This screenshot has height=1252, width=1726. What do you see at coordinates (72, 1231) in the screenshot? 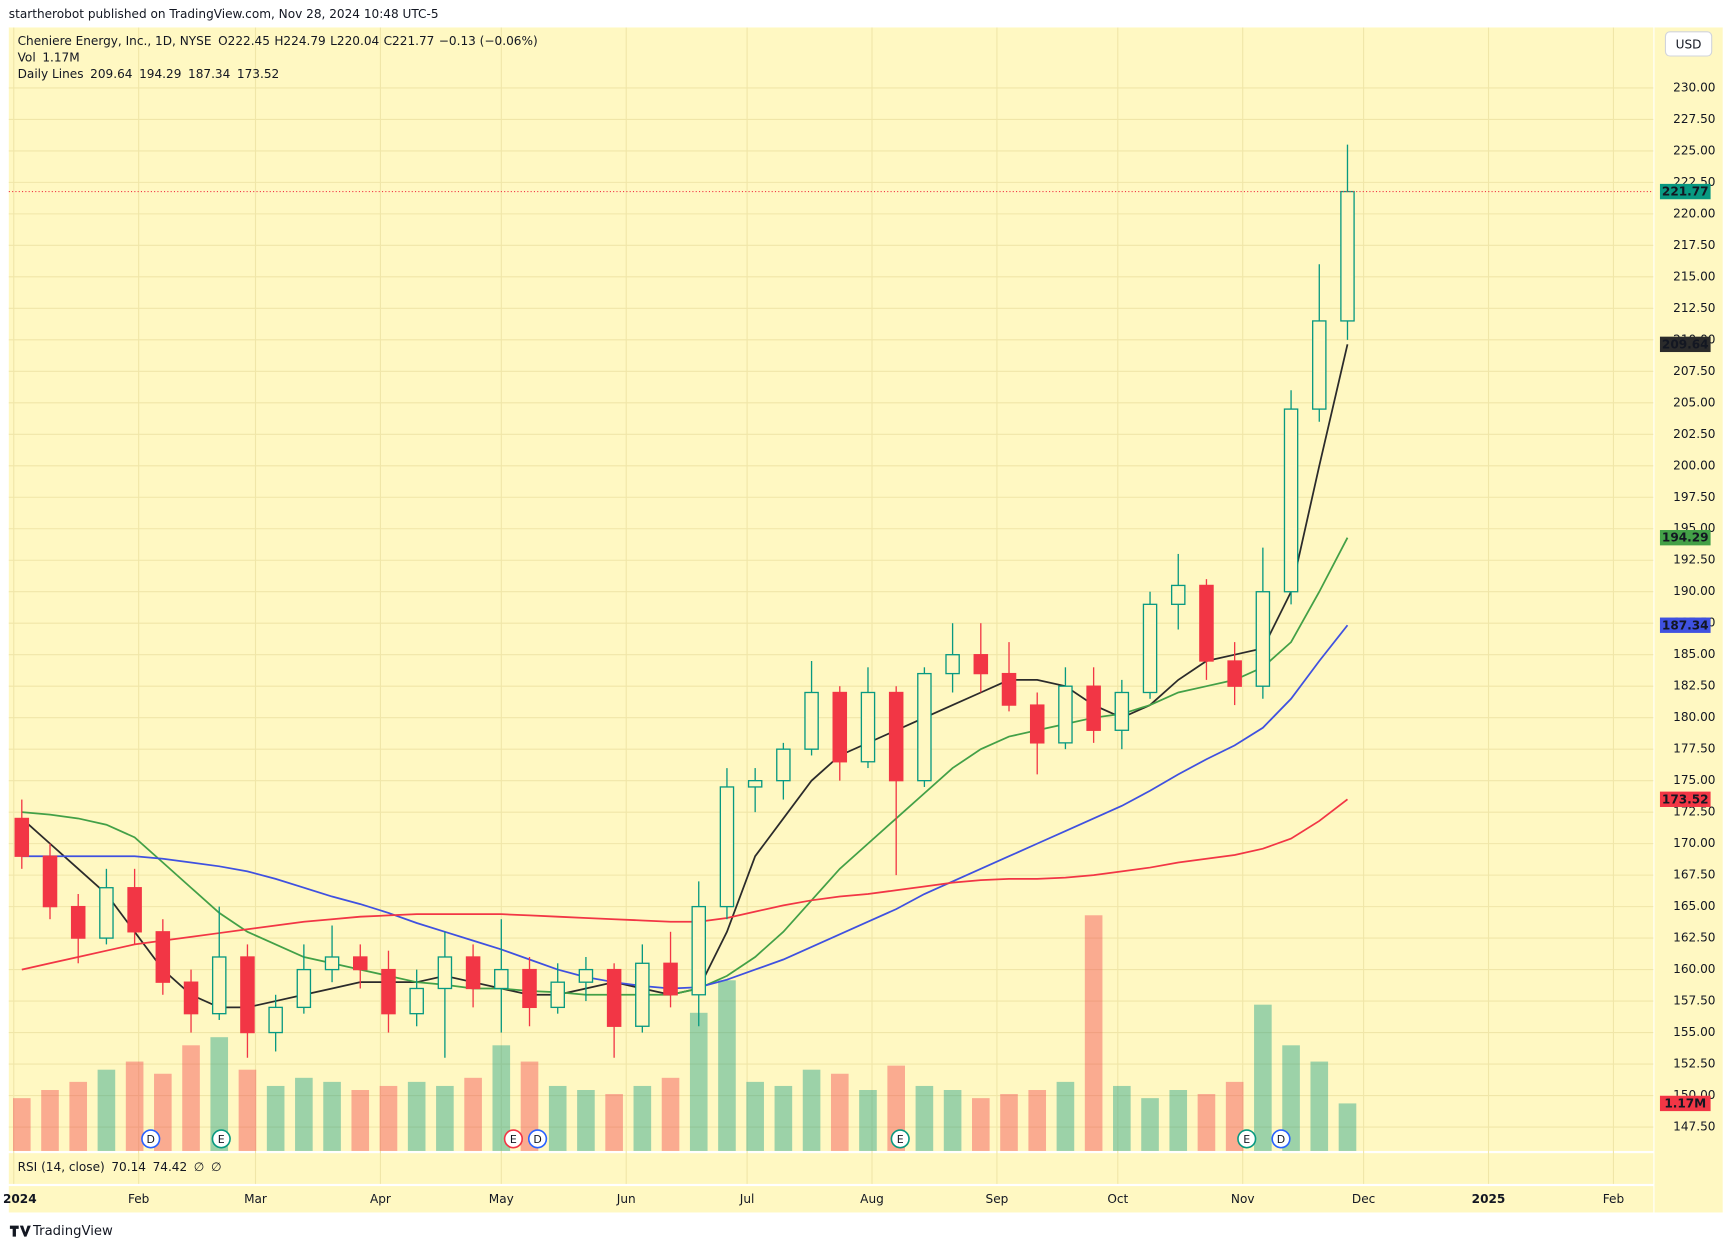
I see `footer: TradingView` at bounding box center [72, 1231].